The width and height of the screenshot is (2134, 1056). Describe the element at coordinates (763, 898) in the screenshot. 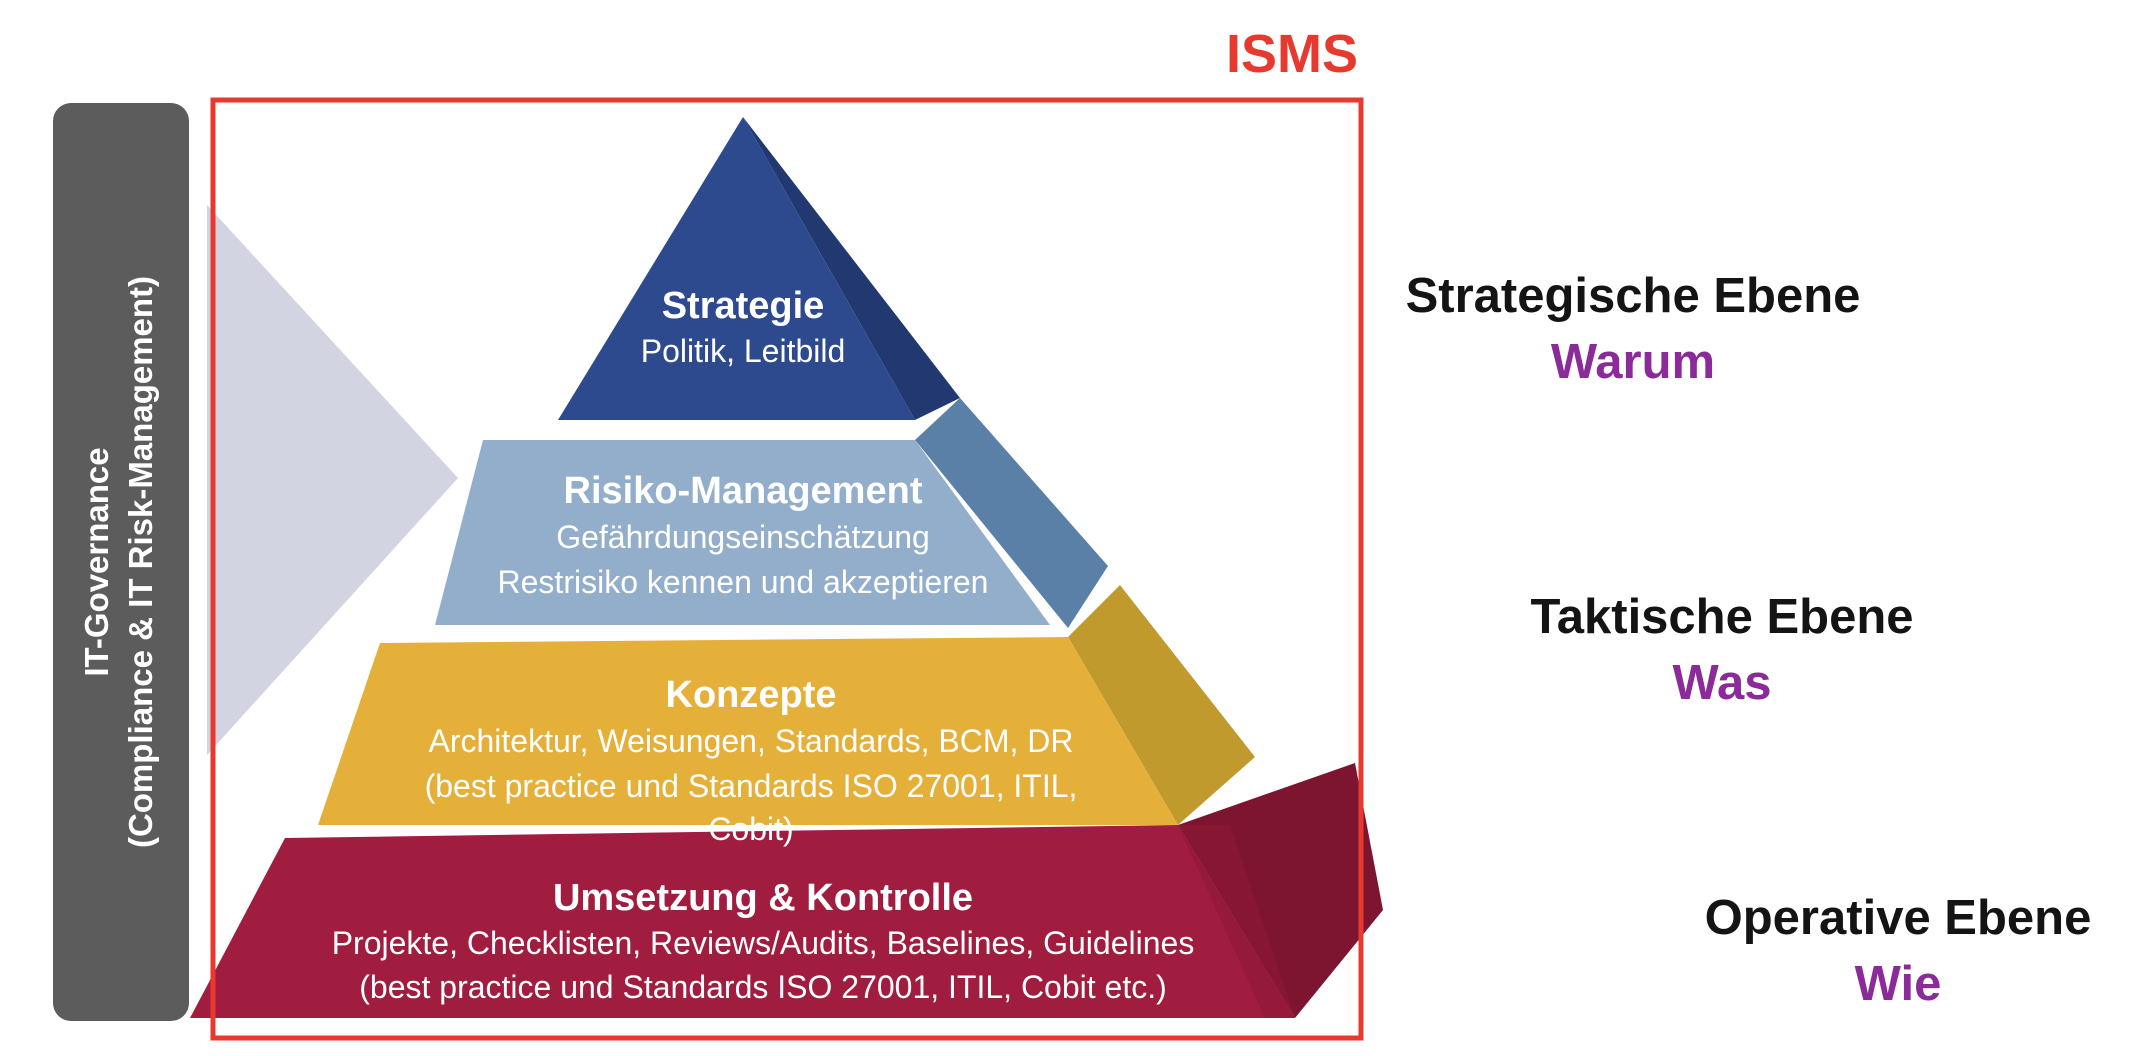

I see `umsetzung-title: Umsetzung & Kontrolle` at that location.